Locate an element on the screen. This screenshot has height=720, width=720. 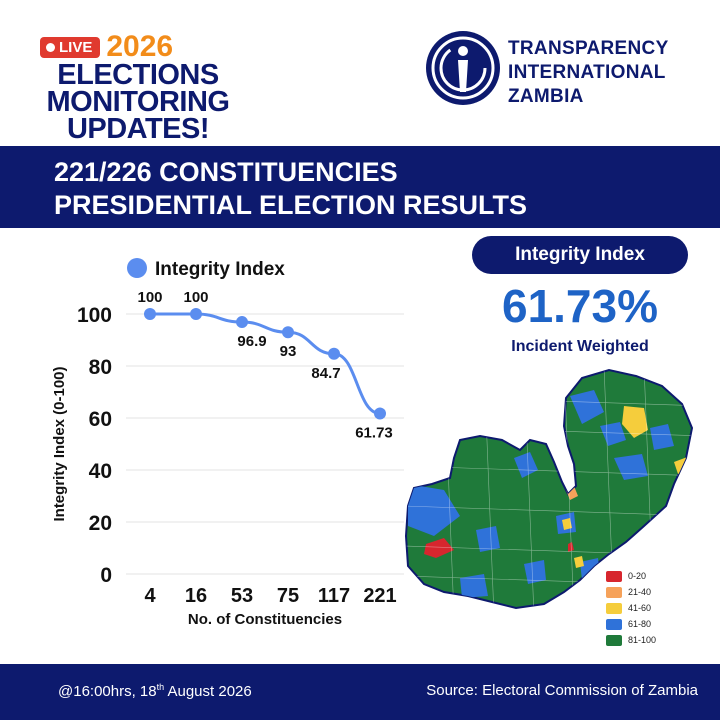
x-tick-label: 4 is located at coordinates (150, 596).